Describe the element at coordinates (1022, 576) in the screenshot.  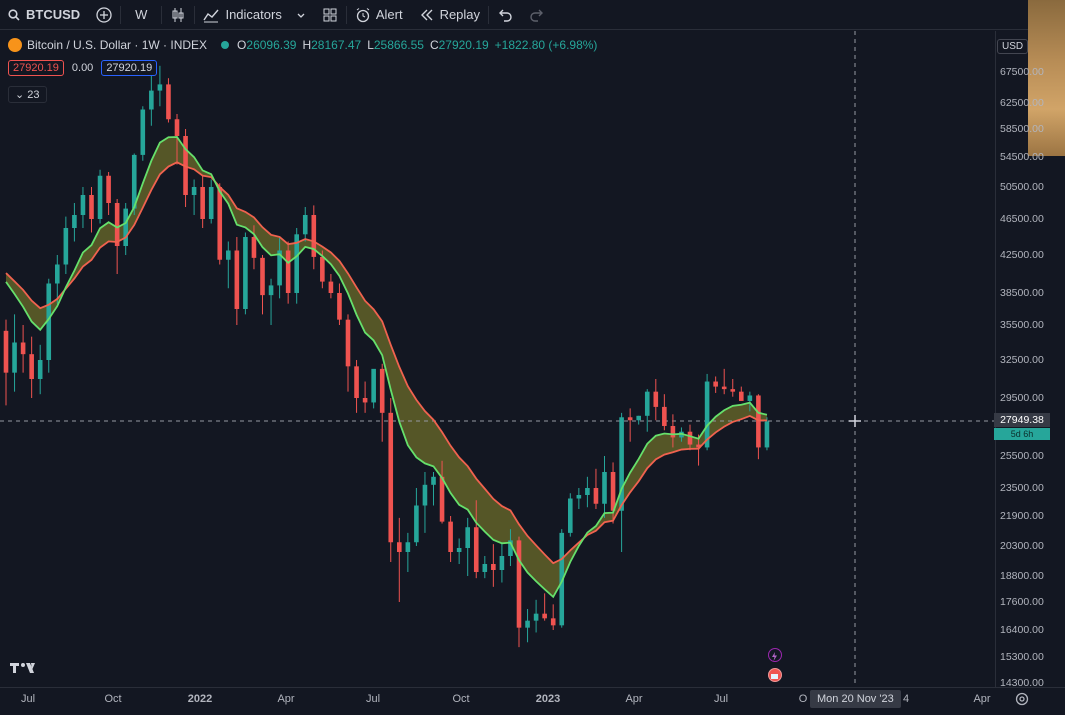
I see `price-tick-label: 18800.00` at that location.